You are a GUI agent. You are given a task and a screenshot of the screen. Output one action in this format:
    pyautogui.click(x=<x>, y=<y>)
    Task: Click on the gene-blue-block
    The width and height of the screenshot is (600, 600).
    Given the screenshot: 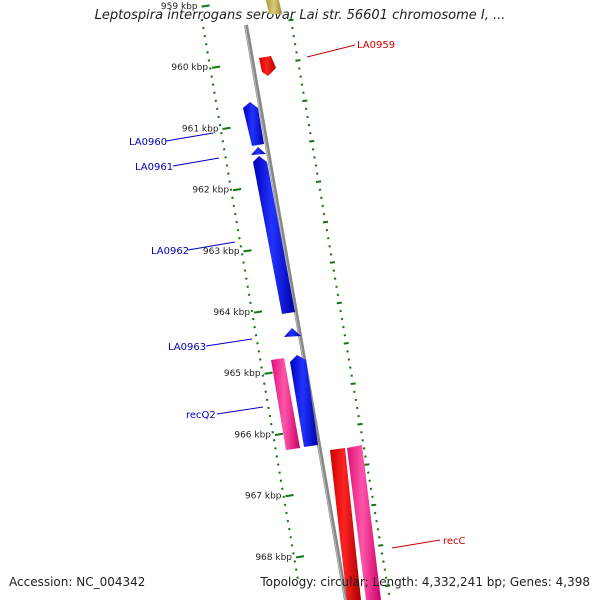 What is the action you would take?
    pyautogui.click(x=304, y=401)
    